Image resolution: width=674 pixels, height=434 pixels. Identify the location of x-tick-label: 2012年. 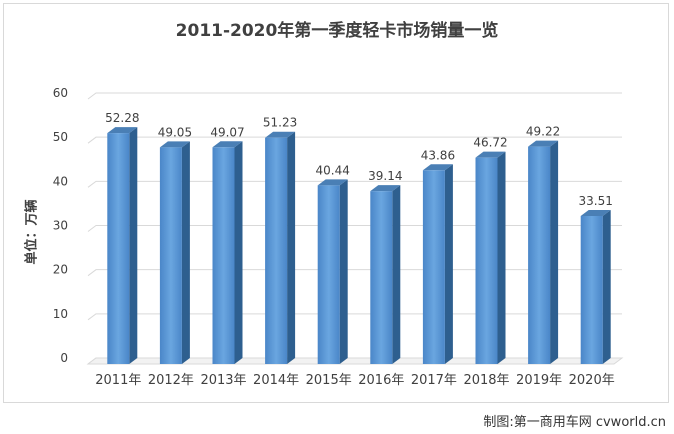
(171, 380).